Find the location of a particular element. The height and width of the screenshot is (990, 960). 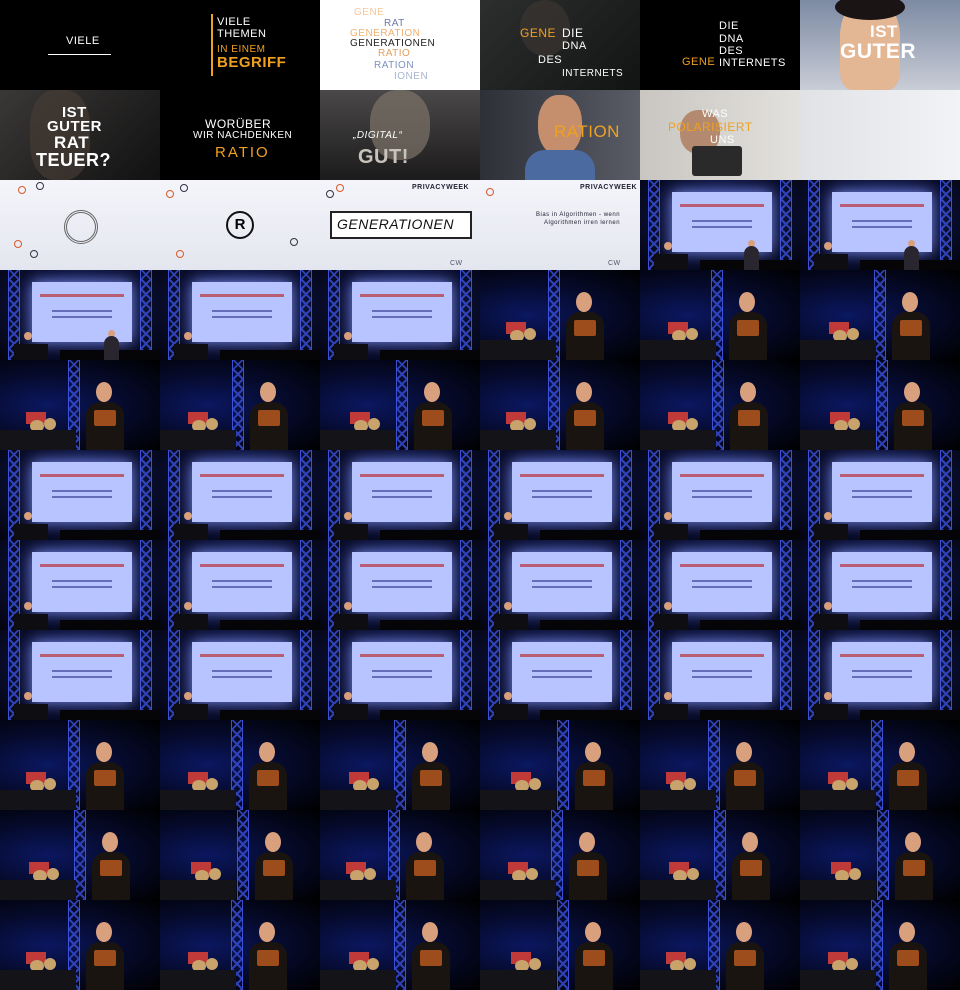

title-text: WIR NACHDENKEN is located at coordinates (243, 135).